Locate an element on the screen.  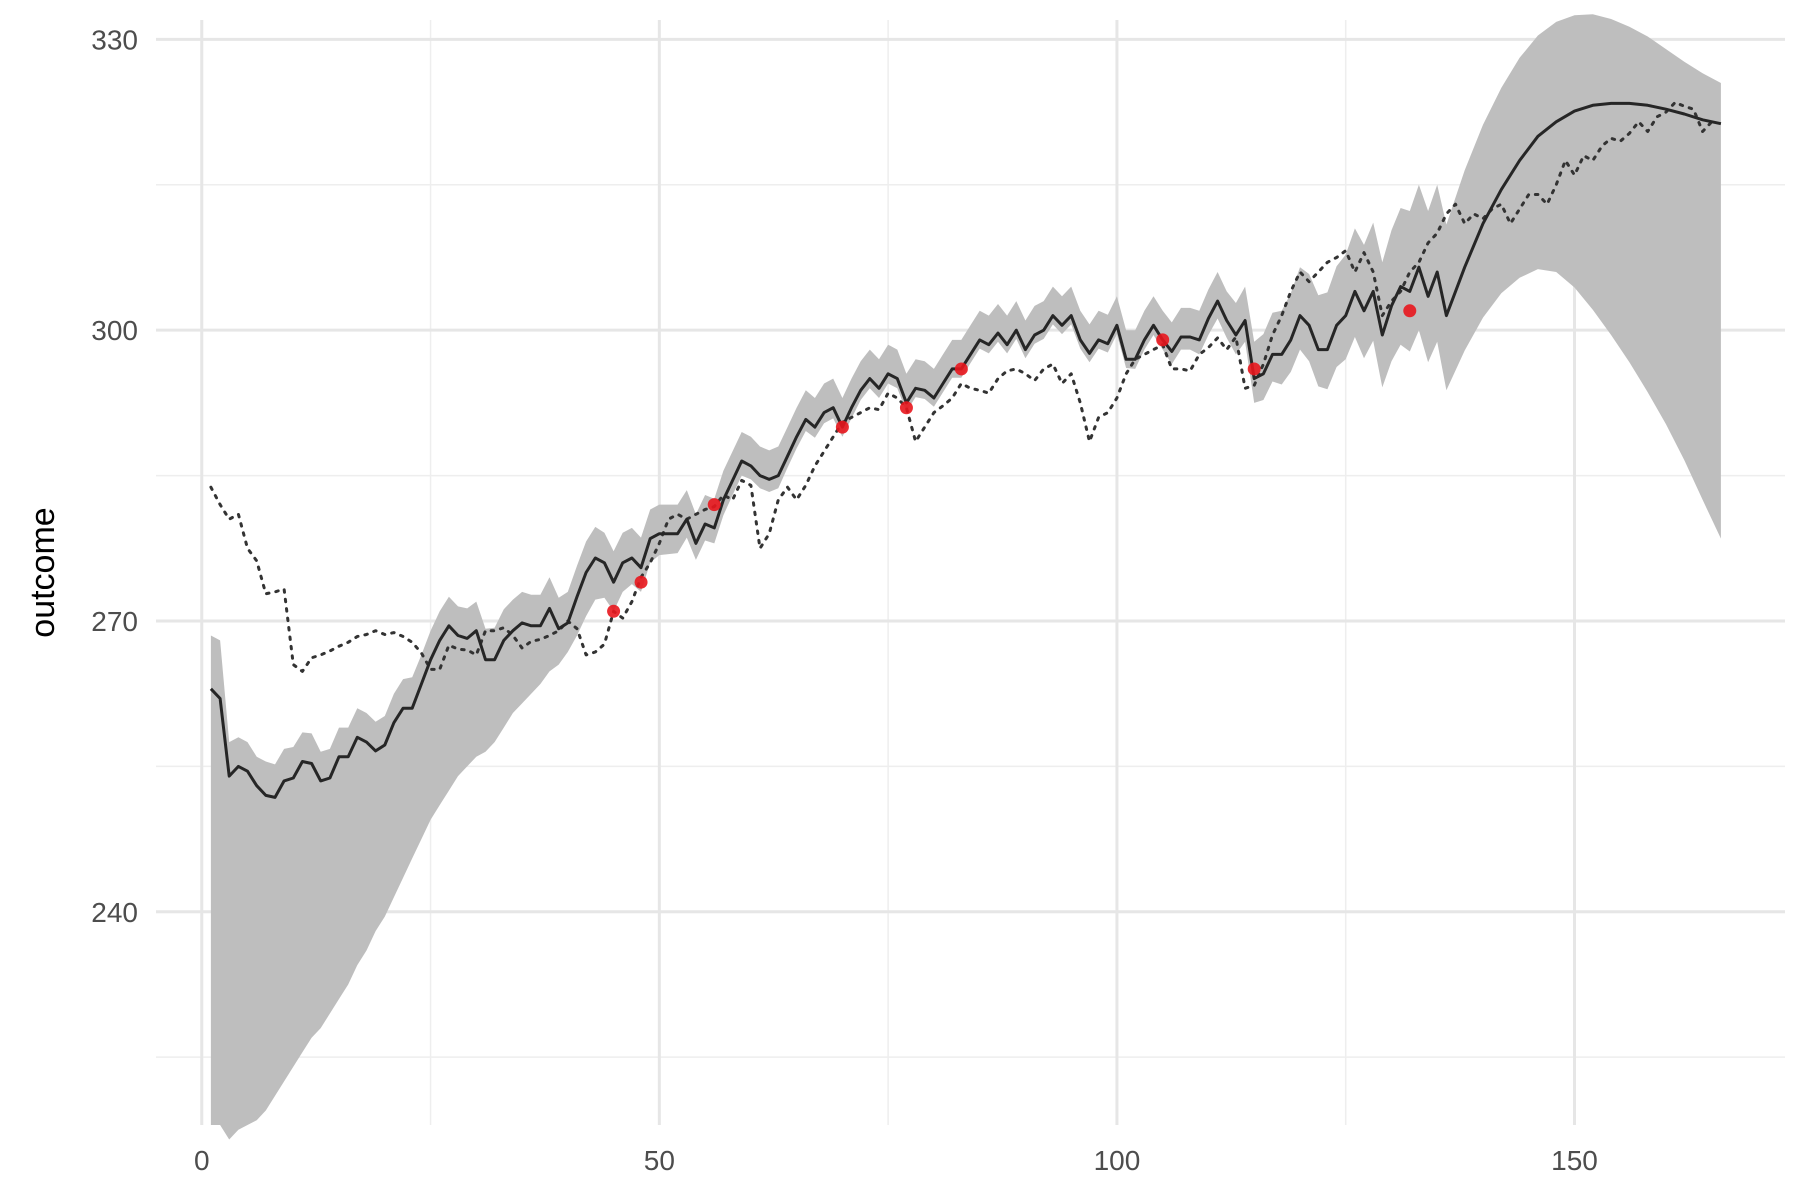
anomaly-points-layer is located at coordinates (1012, 461).